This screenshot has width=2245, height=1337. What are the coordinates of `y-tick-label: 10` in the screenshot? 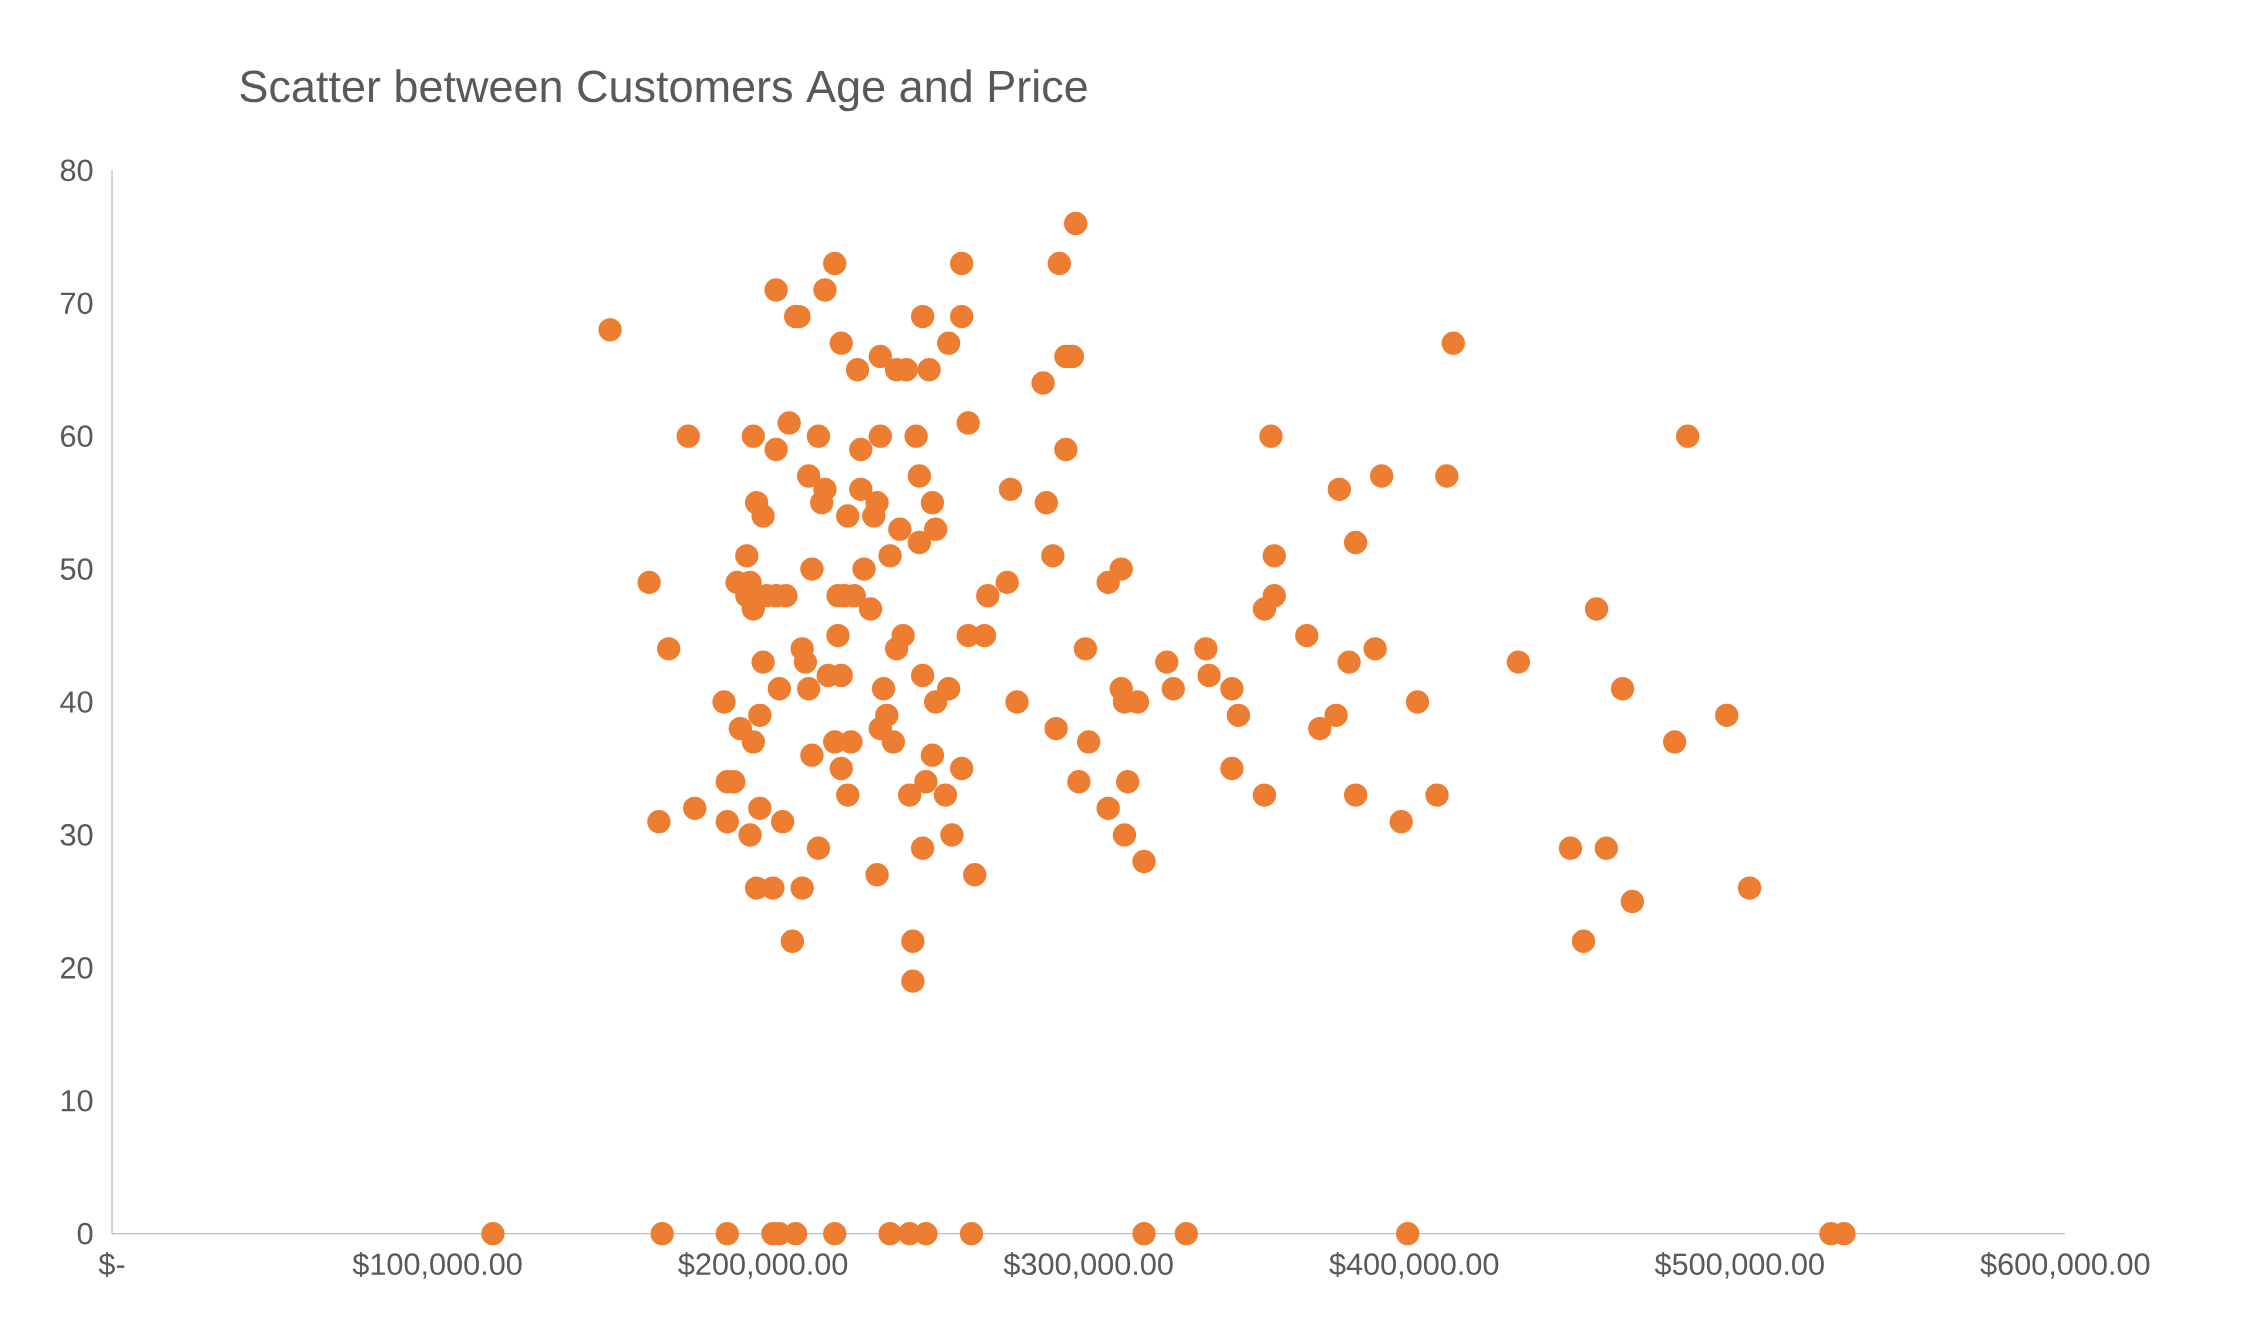 It's located at (77, 1100).